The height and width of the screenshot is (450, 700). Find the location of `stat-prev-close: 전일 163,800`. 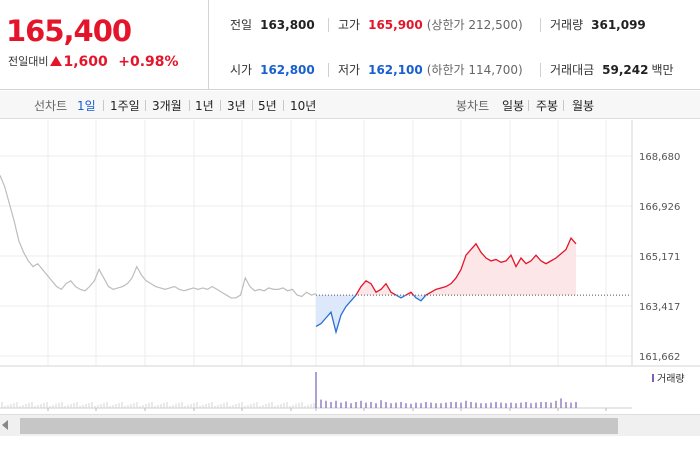

stat-prev-close: 전일 163,800 is located at coordinates (272, 25).